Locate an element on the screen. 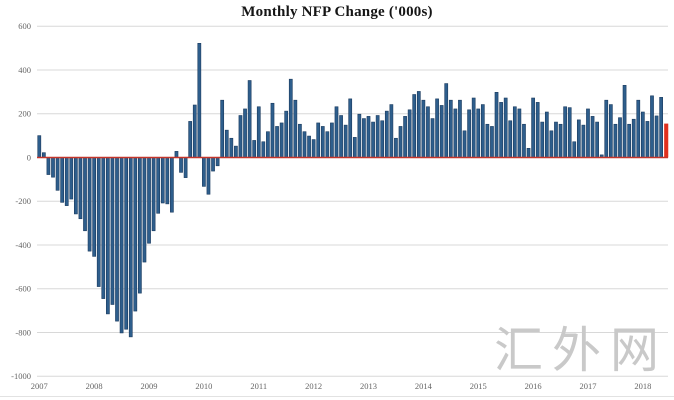 Image resolution: width=674 pixels, height=400 pixels. y-axis-tick-label: 600 is located at coordinates (24, 26).